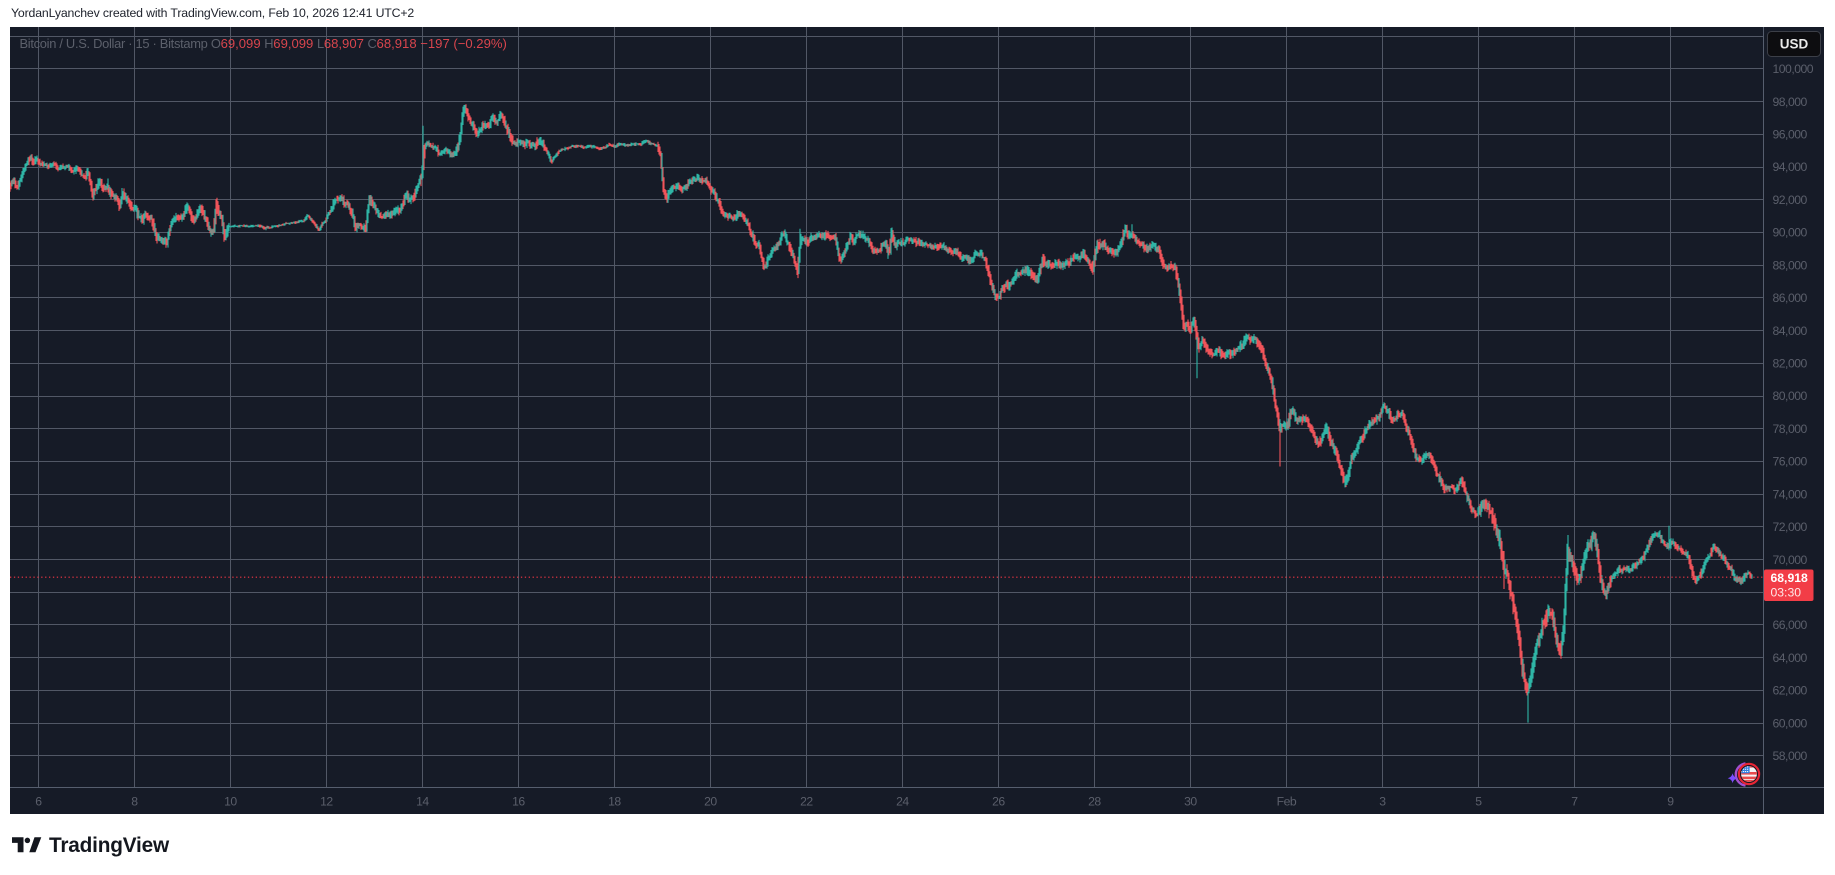  Describe the element at coordinates (1574, 802) in the screenshot. I see `svg-text: 7` at that location.